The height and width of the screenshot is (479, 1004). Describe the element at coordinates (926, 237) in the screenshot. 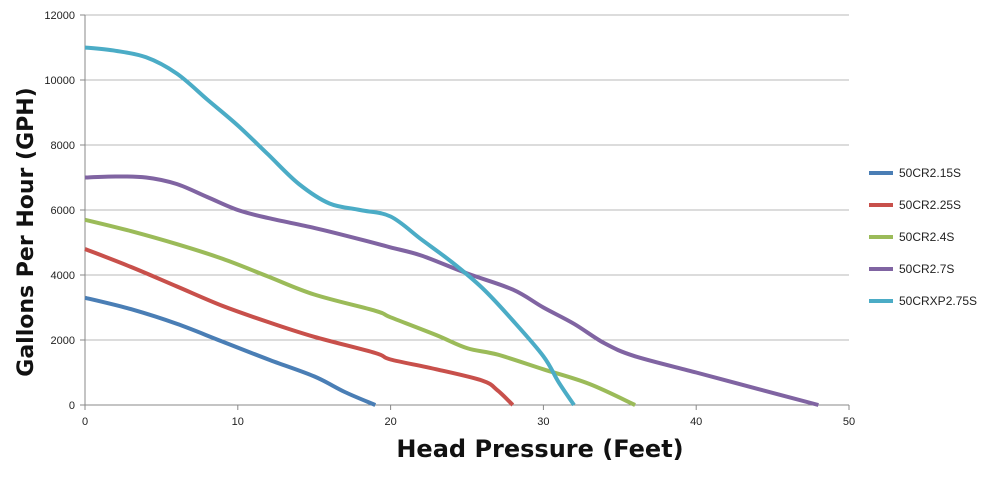

I see `legend-label: 50CR2.4S` at that location.